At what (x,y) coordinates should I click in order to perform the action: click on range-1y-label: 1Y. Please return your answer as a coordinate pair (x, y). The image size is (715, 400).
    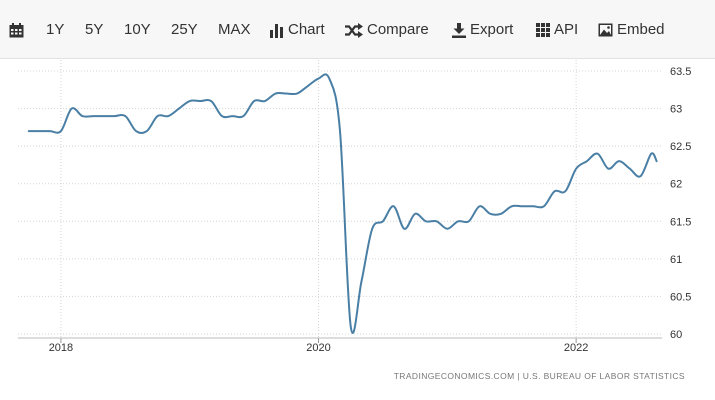
    Looking at the image, I should click on (55, 30).